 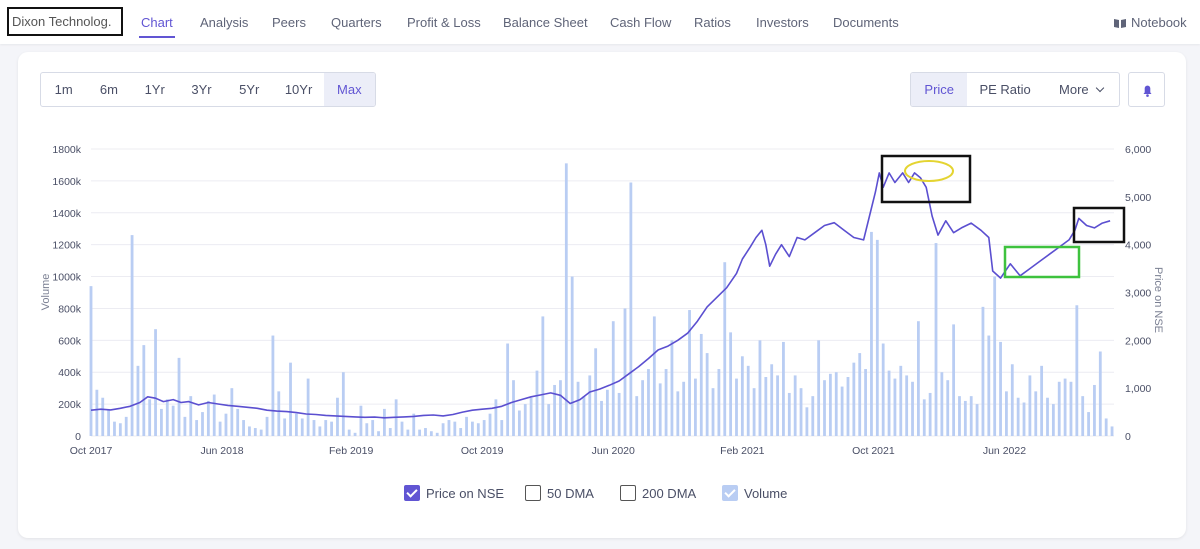 I want to click on alert-button, so click(x=1146, y=89).